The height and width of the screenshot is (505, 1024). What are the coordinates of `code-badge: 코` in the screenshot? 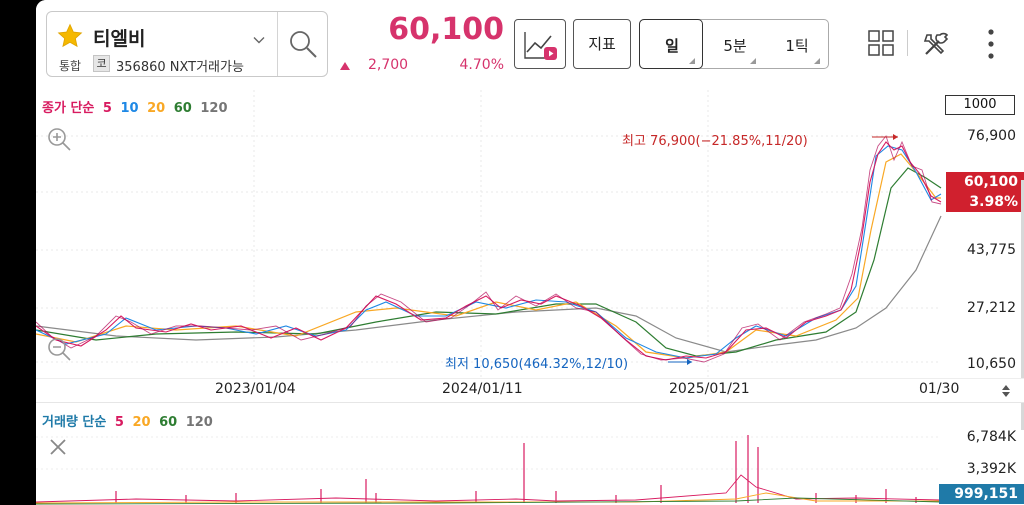 It's located at (101, 63).